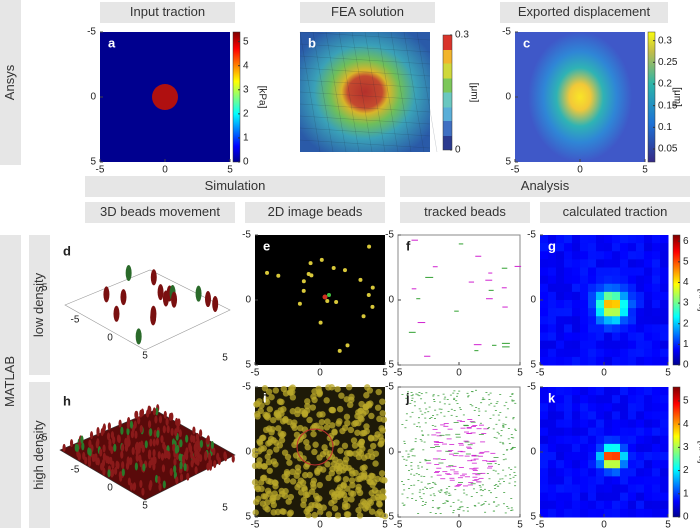  I want to click on x-tick-label: 0, so click(110, 488).